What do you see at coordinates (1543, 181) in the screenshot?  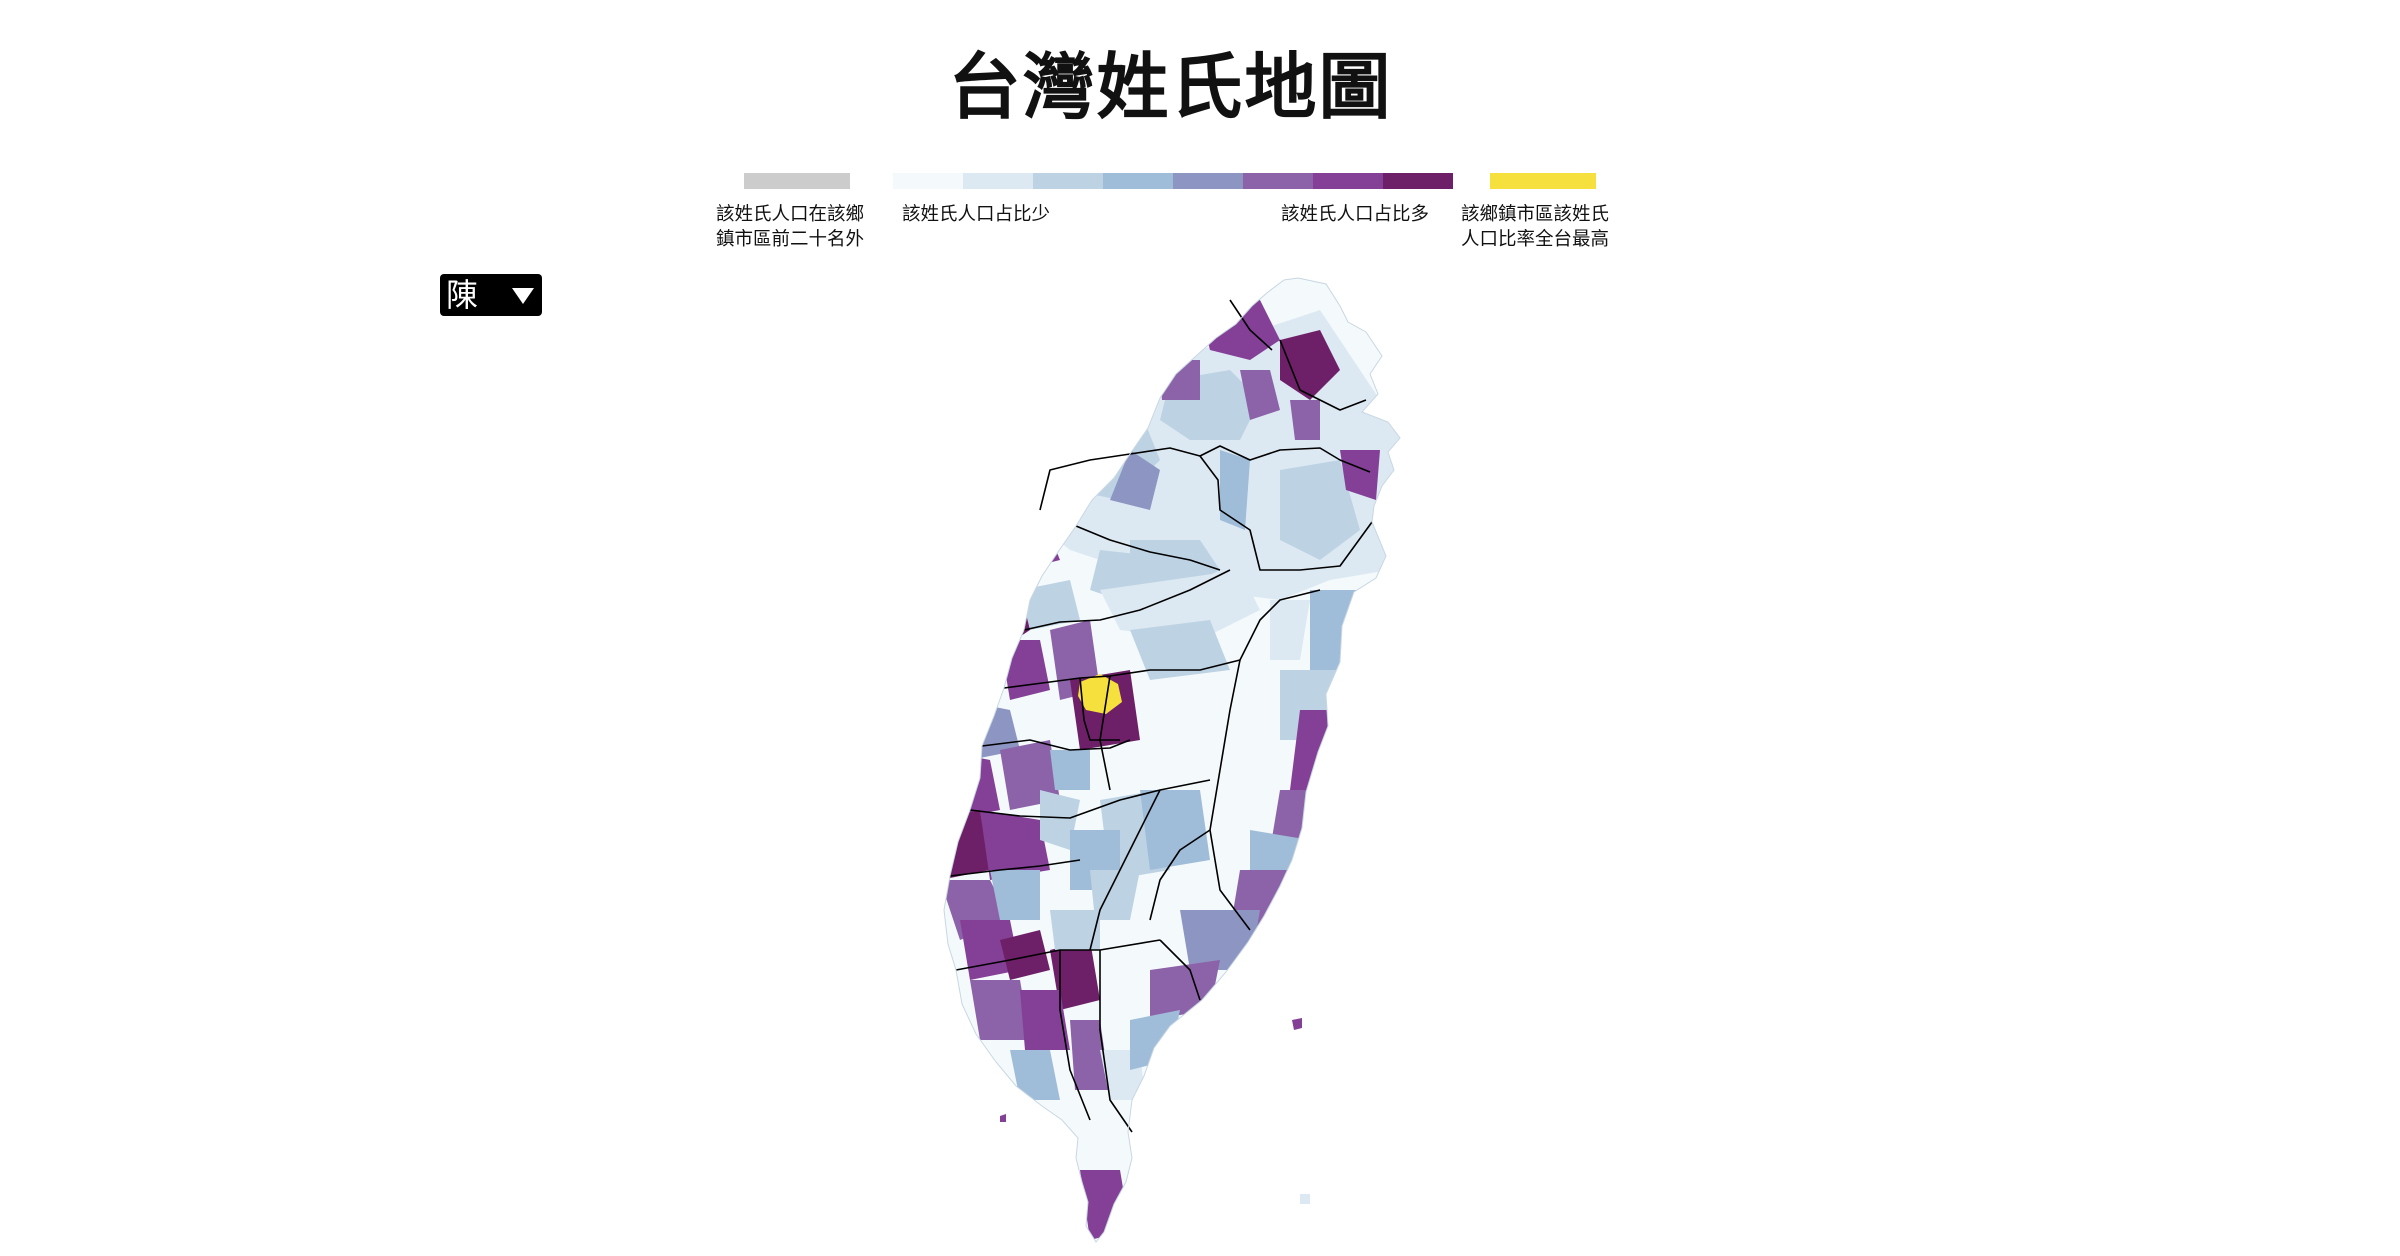 I see `legend-swatch-highest` at bounding box center [1543, 181].